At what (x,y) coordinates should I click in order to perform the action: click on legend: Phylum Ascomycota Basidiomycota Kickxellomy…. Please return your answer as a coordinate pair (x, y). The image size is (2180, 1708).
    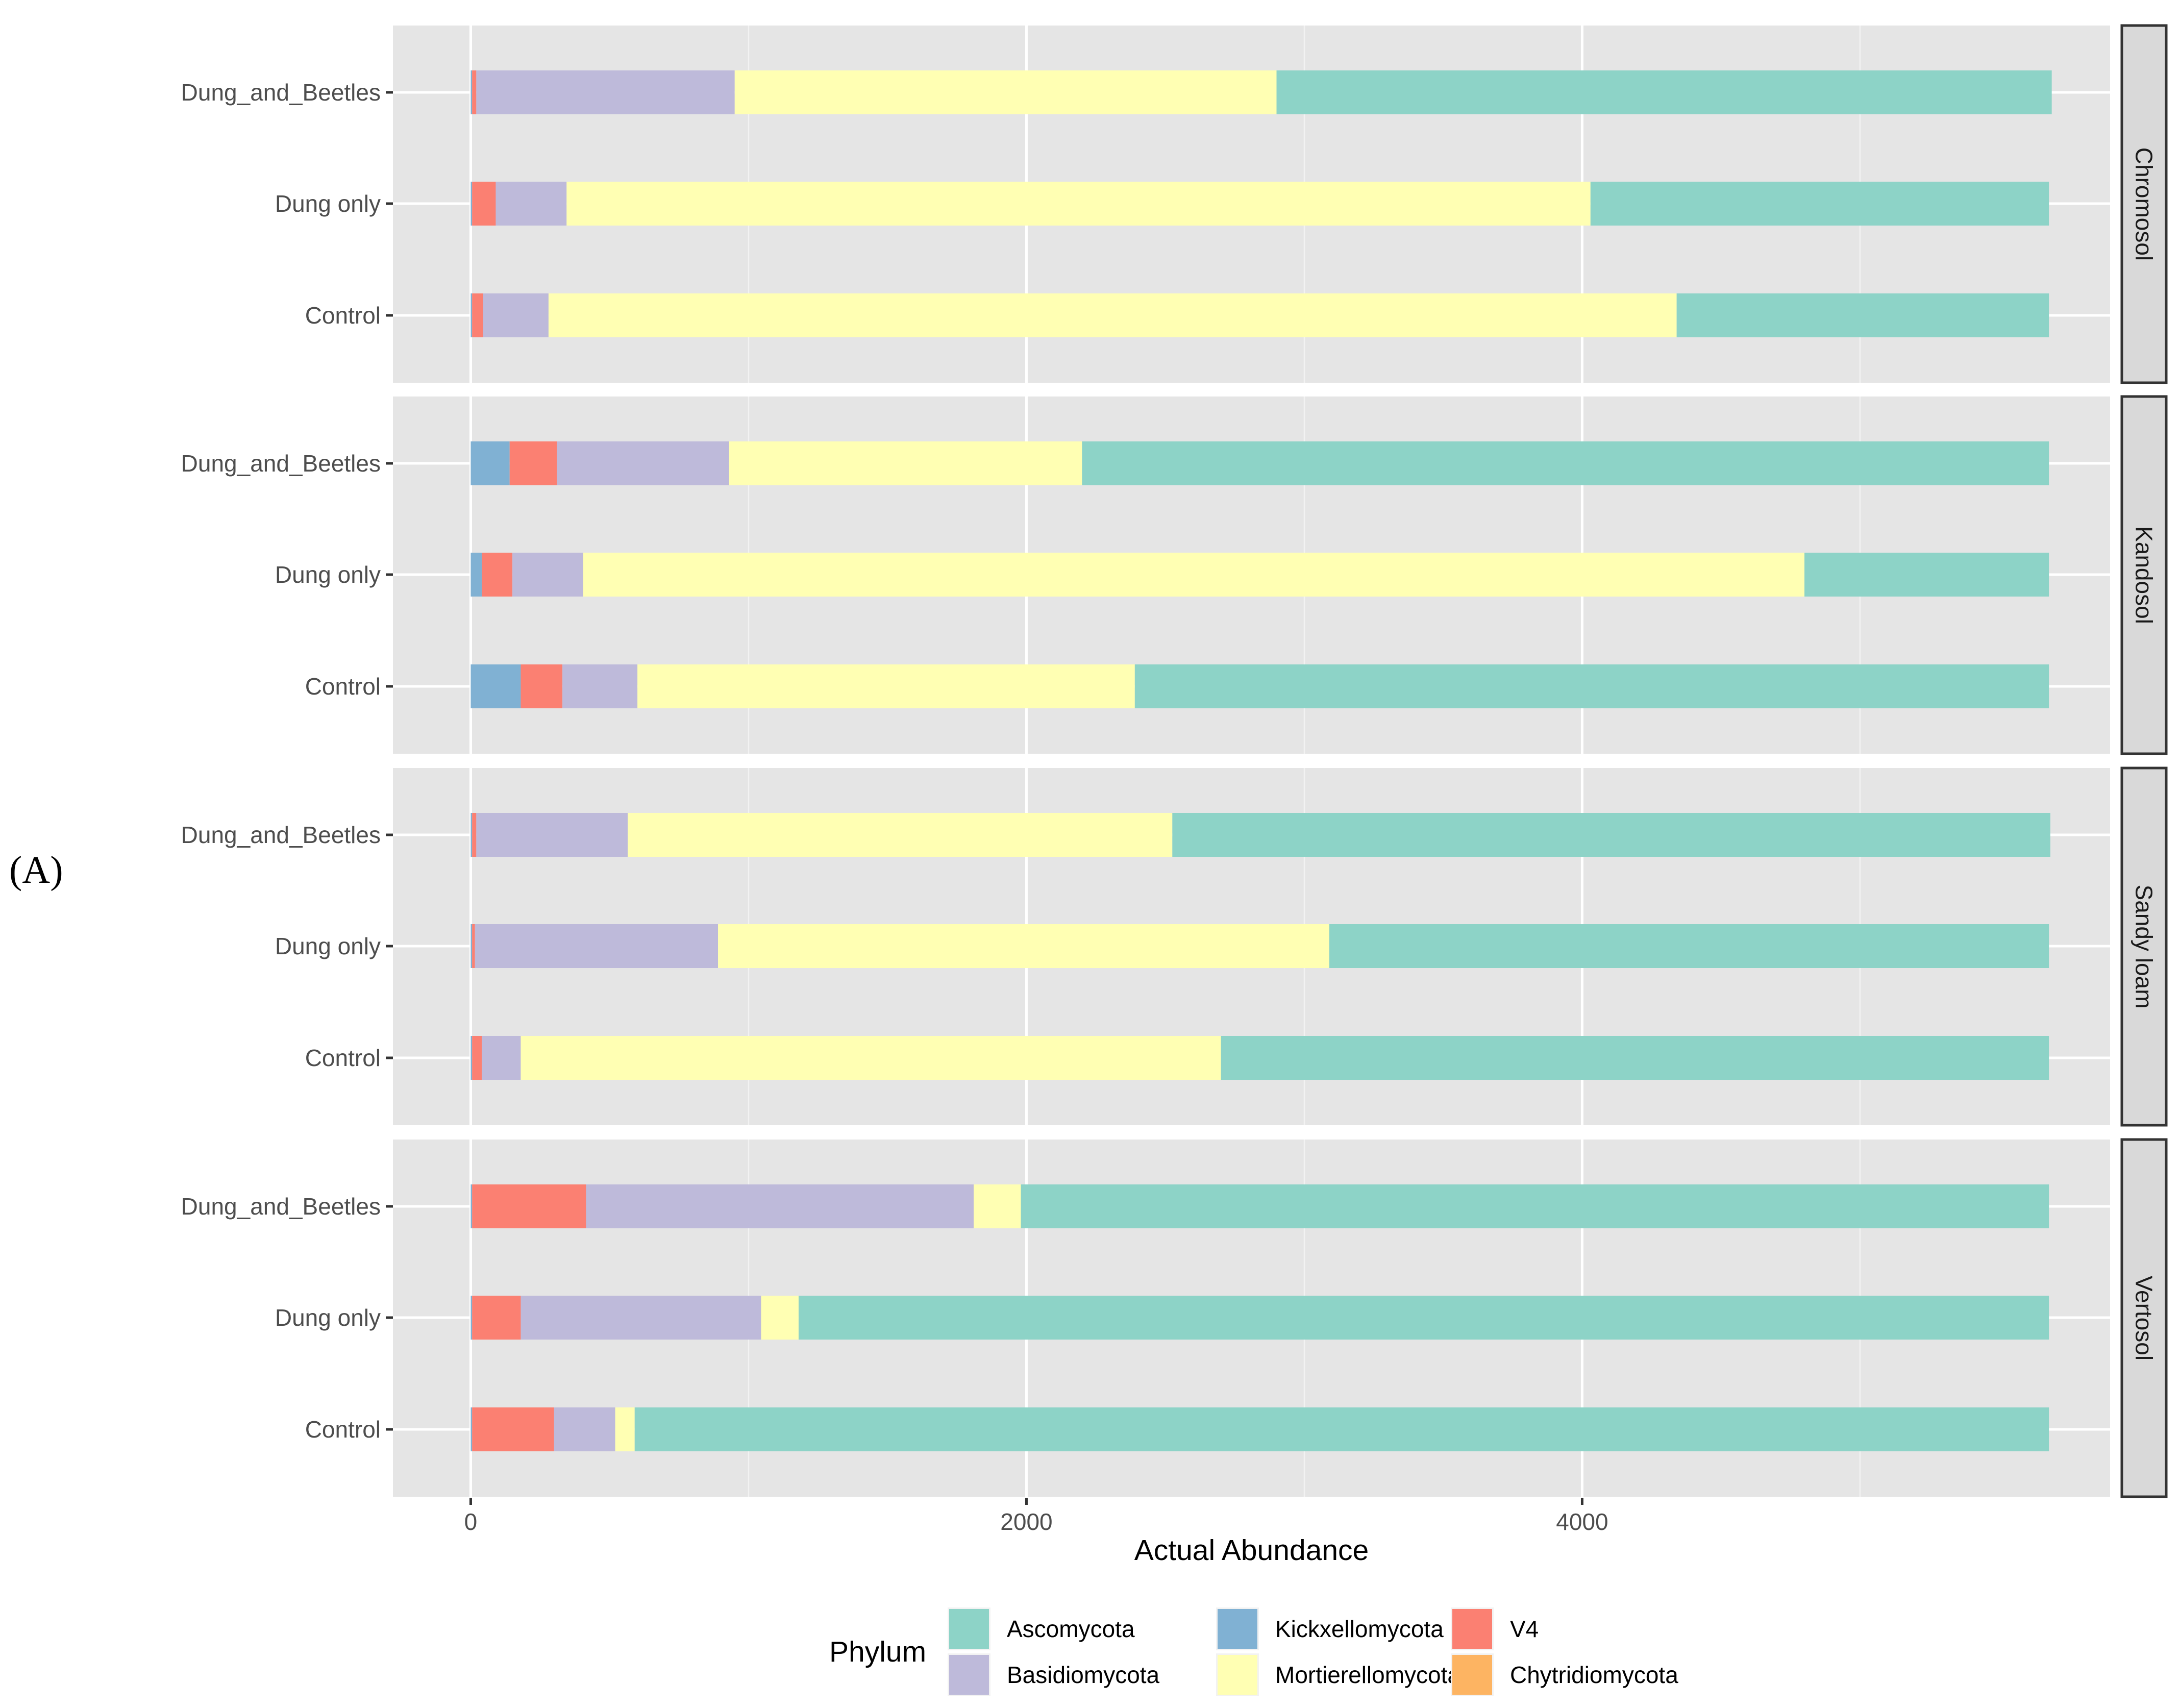
    Looking at the image, I should click on (1253, 1651).